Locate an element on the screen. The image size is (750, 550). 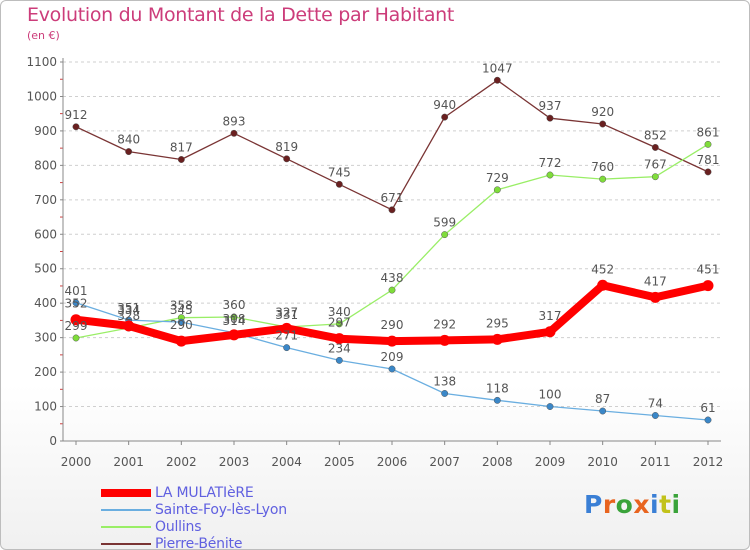
data-label: 334 is located at coordinates (128, 310).